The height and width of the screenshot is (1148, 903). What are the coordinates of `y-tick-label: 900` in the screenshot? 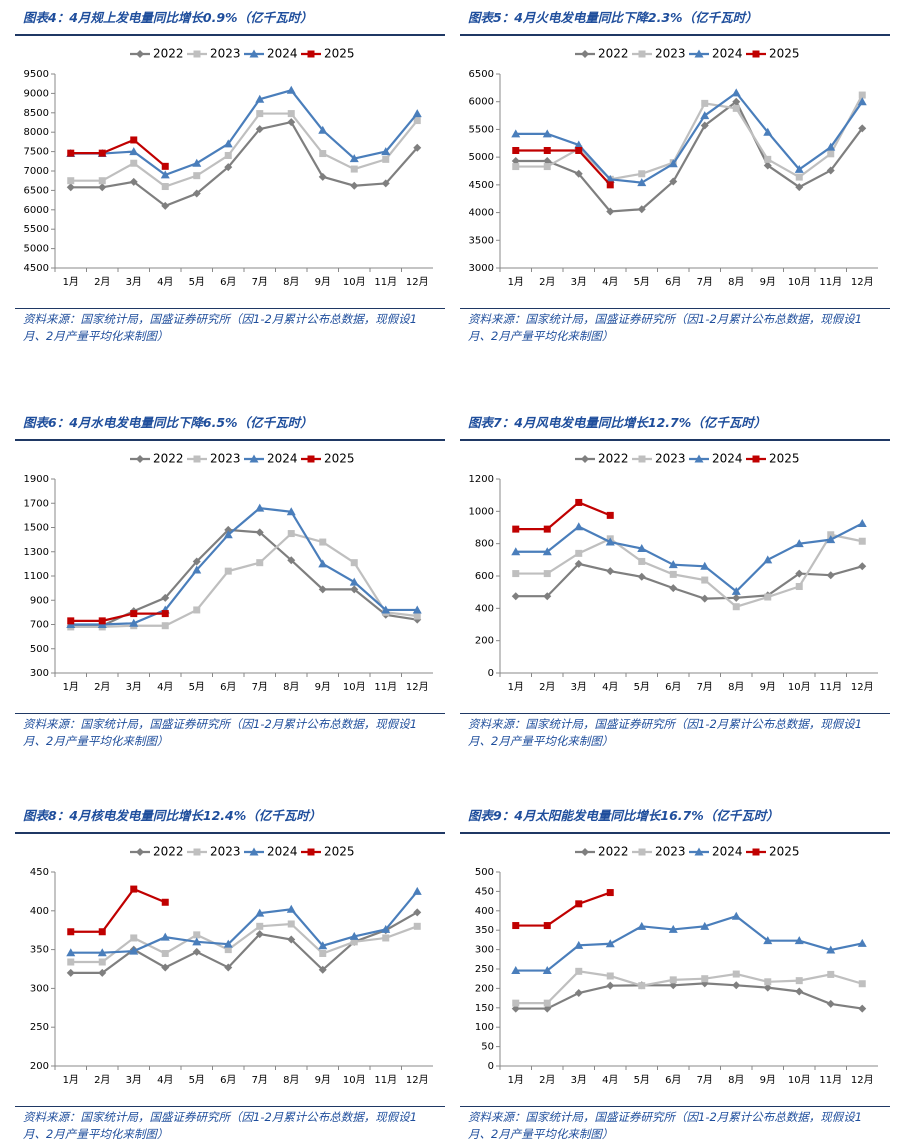 It's located at (39, 600).